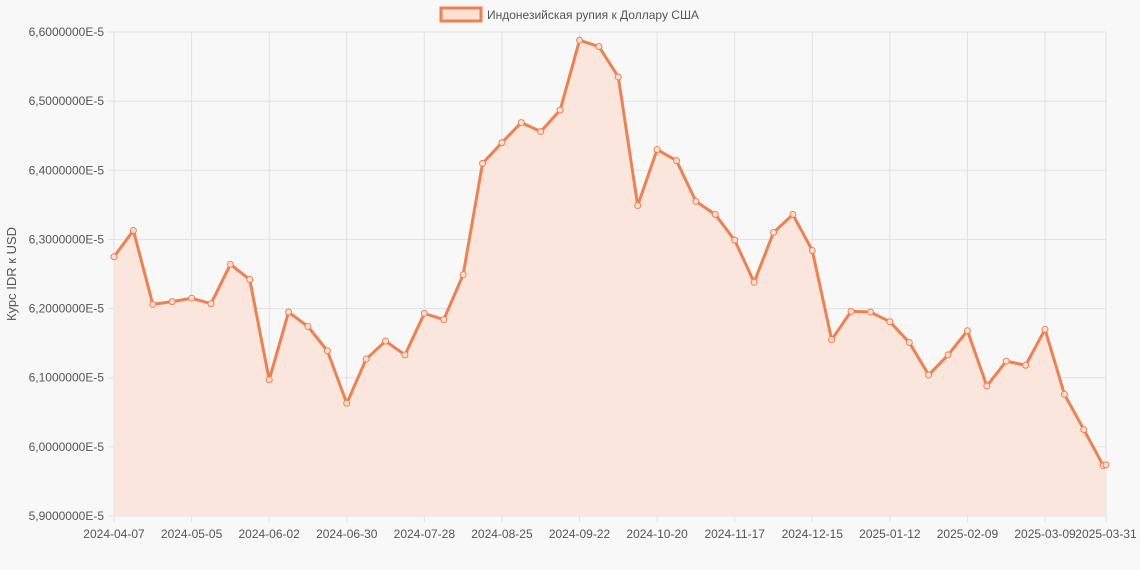 The width and height of the screenshot is (1140, 570). I want to click on x-tick-label: 2024-09-22, so click(580, 534).